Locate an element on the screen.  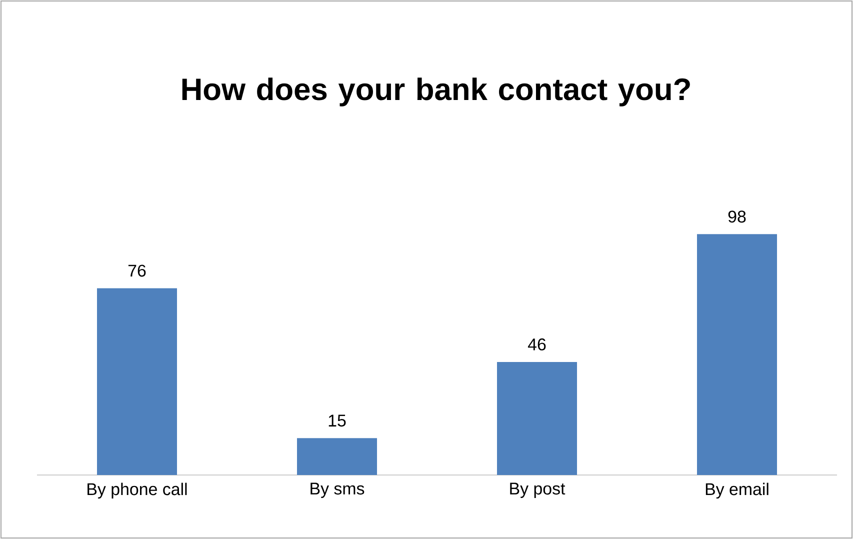
x-tick-label: By email is located at coordinates (737, 490).